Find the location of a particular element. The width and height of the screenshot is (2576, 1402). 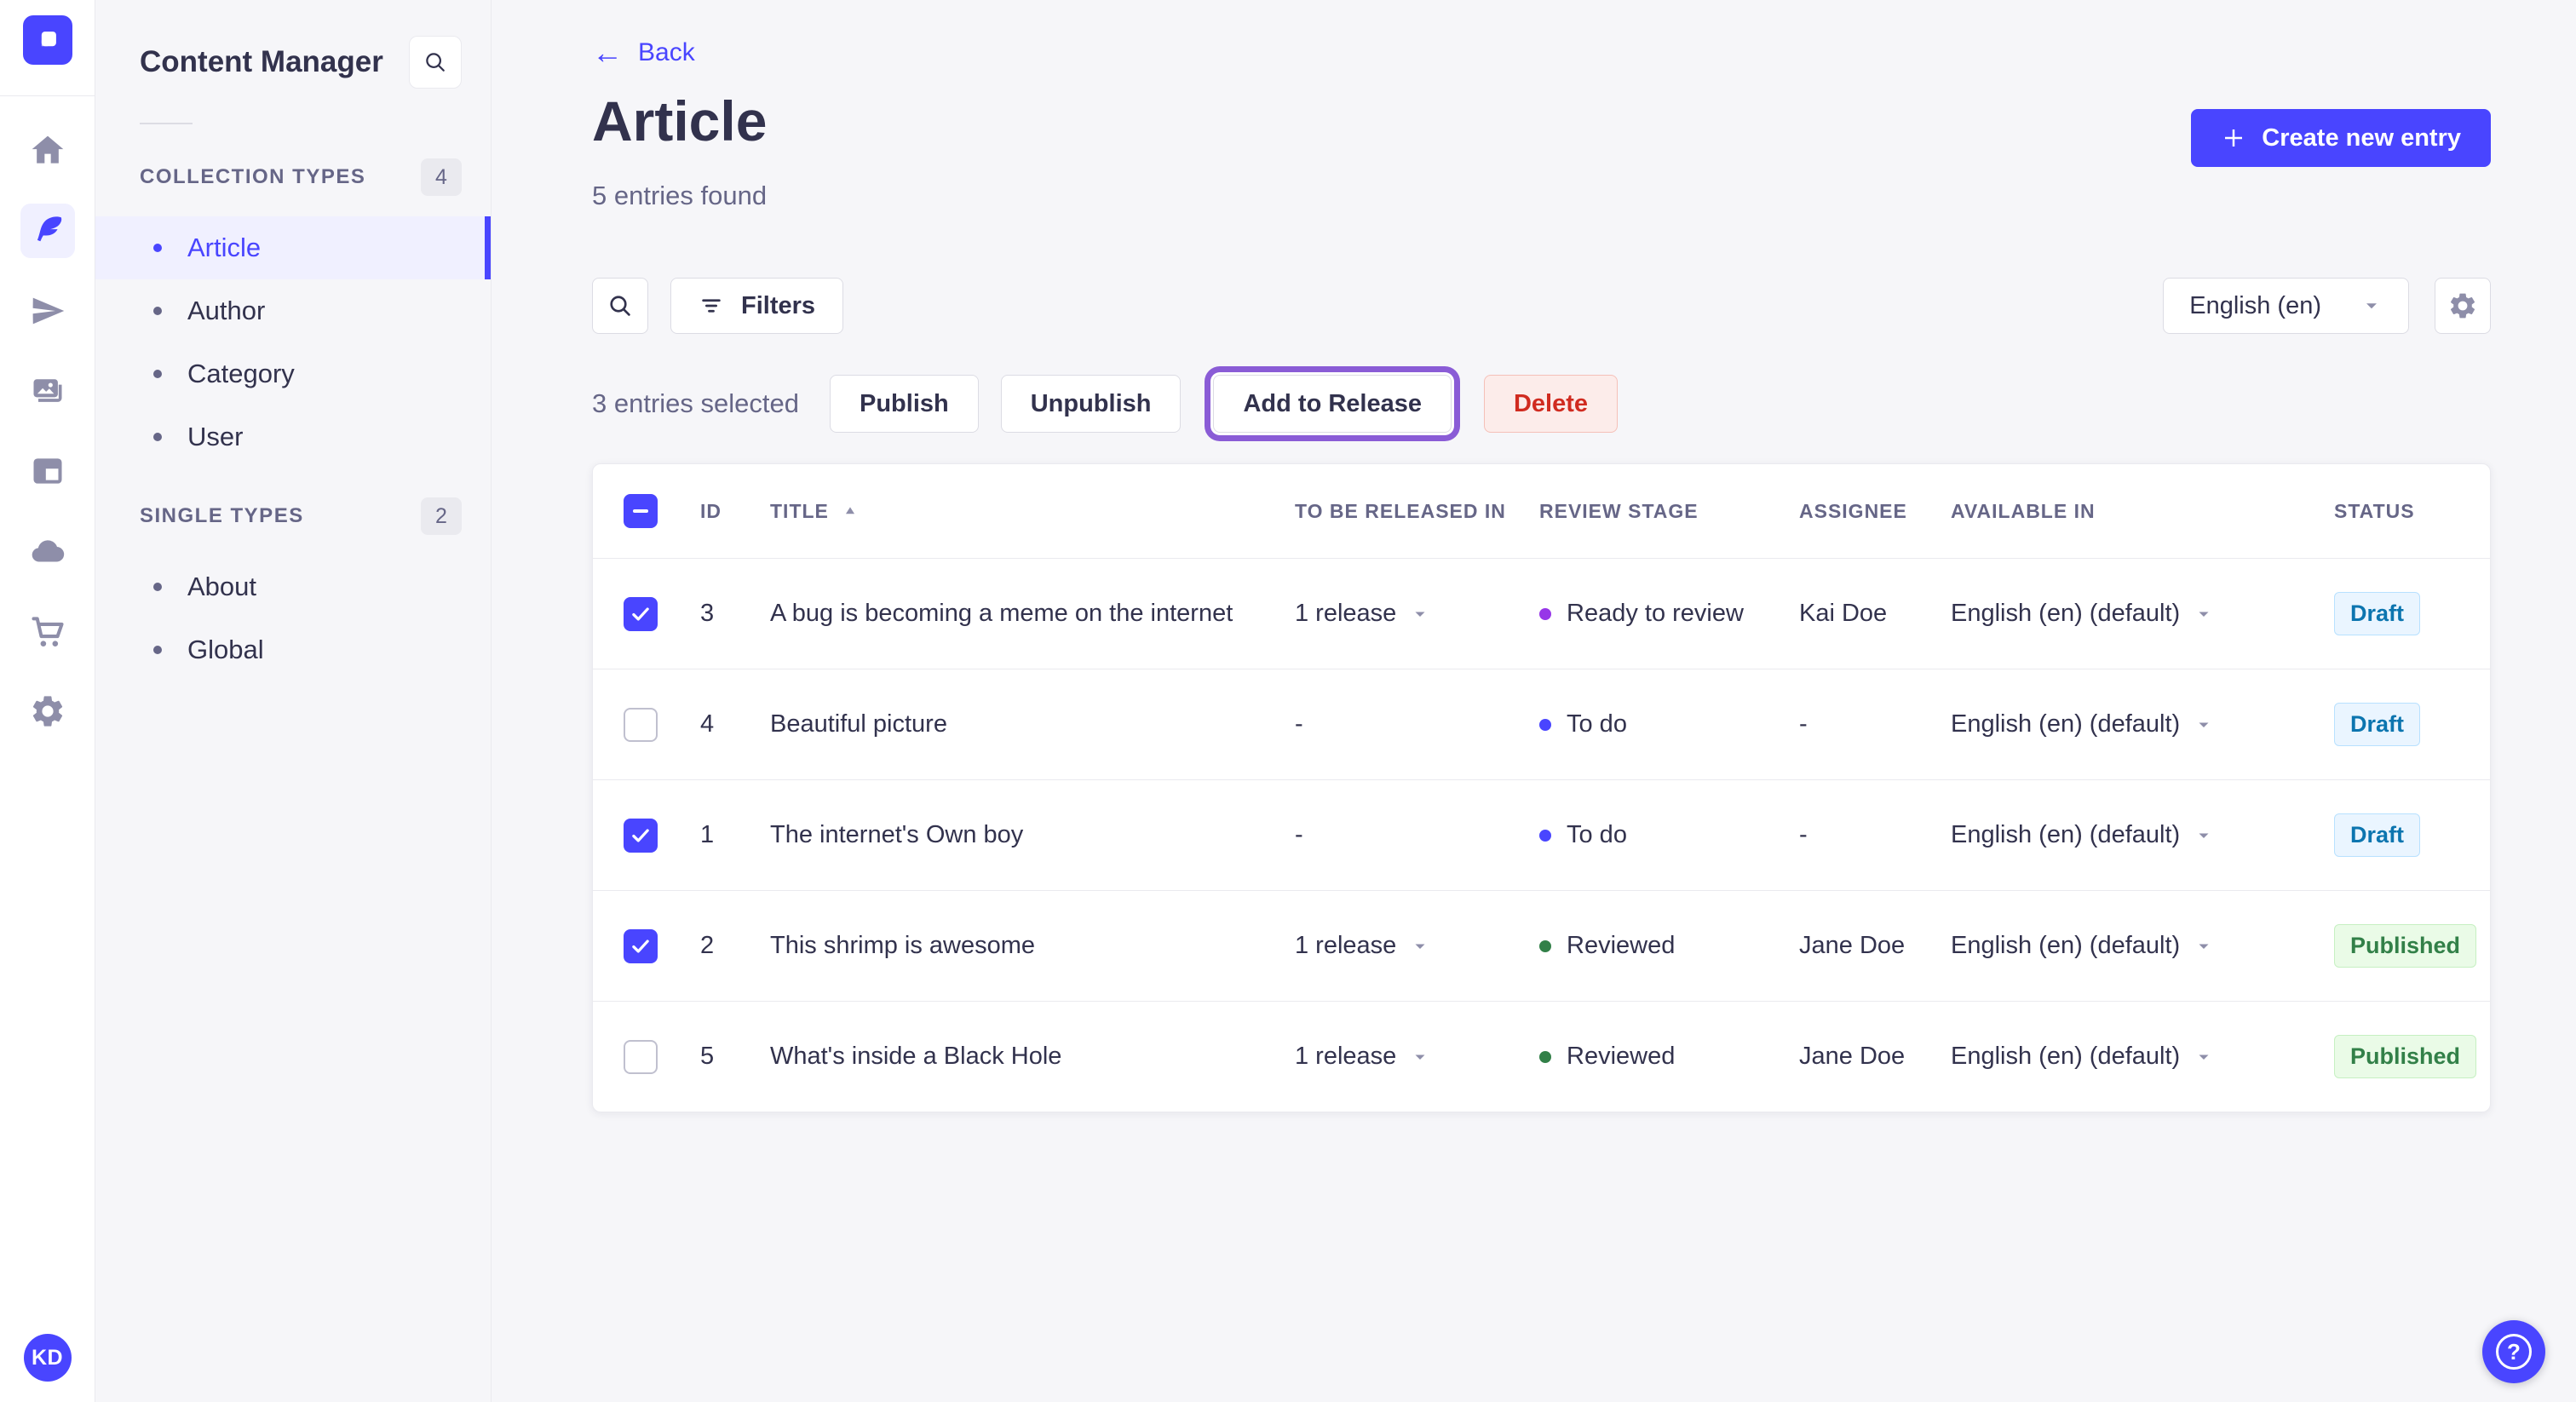

row-review-stage: Reviewed is located at coordinates (1669, 1057).